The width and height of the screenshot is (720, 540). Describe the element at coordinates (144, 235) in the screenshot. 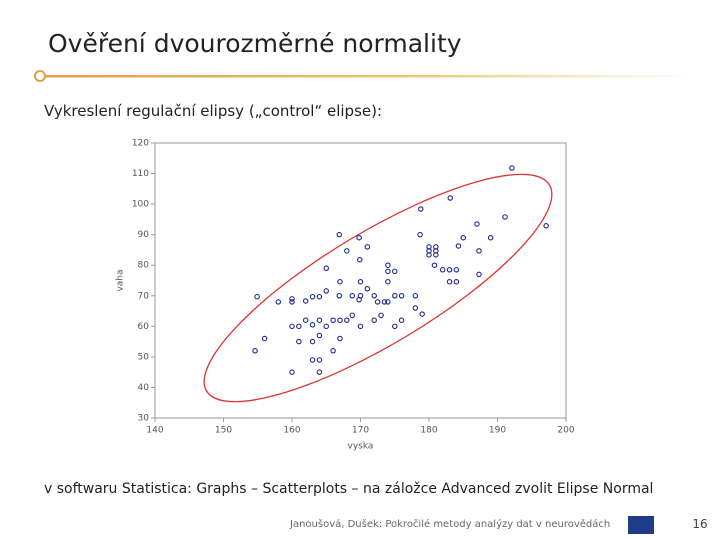

I see `y-tick-label: 90` at that location.